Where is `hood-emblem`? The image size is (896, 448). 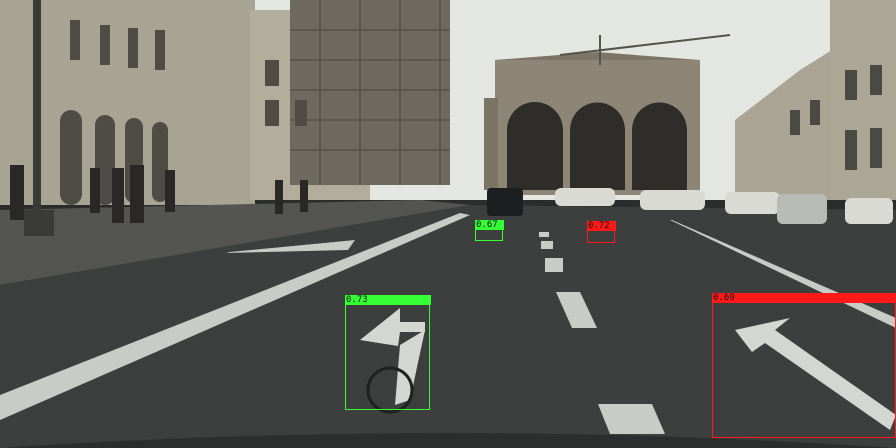
hood-emblem is located at coordinates (390, 390).